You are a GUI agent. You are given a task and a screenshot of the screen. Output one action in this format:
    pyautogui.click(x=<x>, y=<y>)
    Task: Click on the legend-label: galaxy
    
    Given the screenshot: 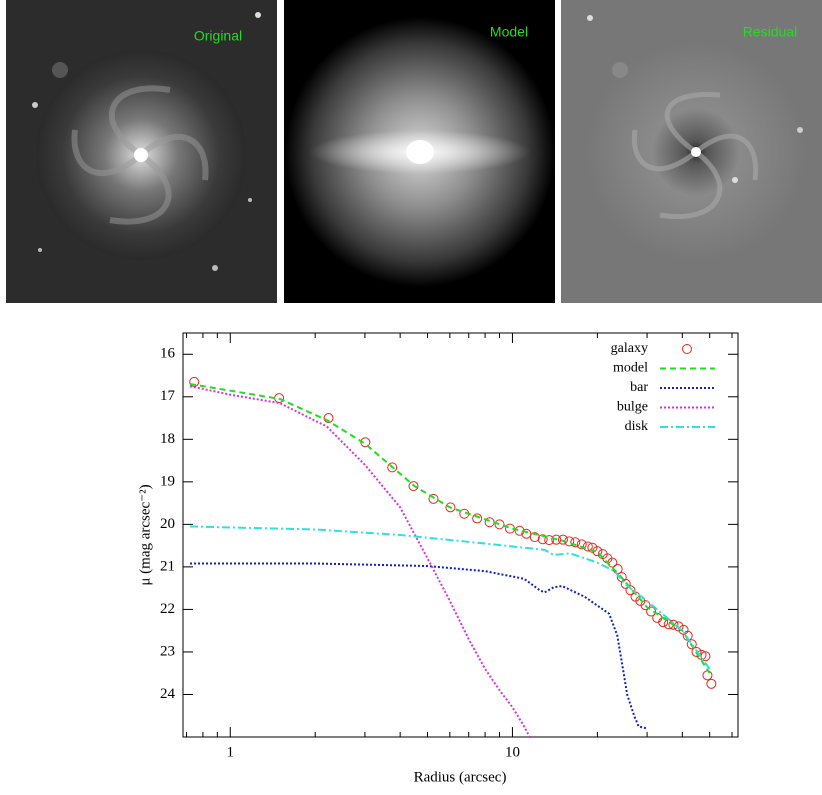 What is the action you would take?
    pyautogui.click(x=629, y=348)
    